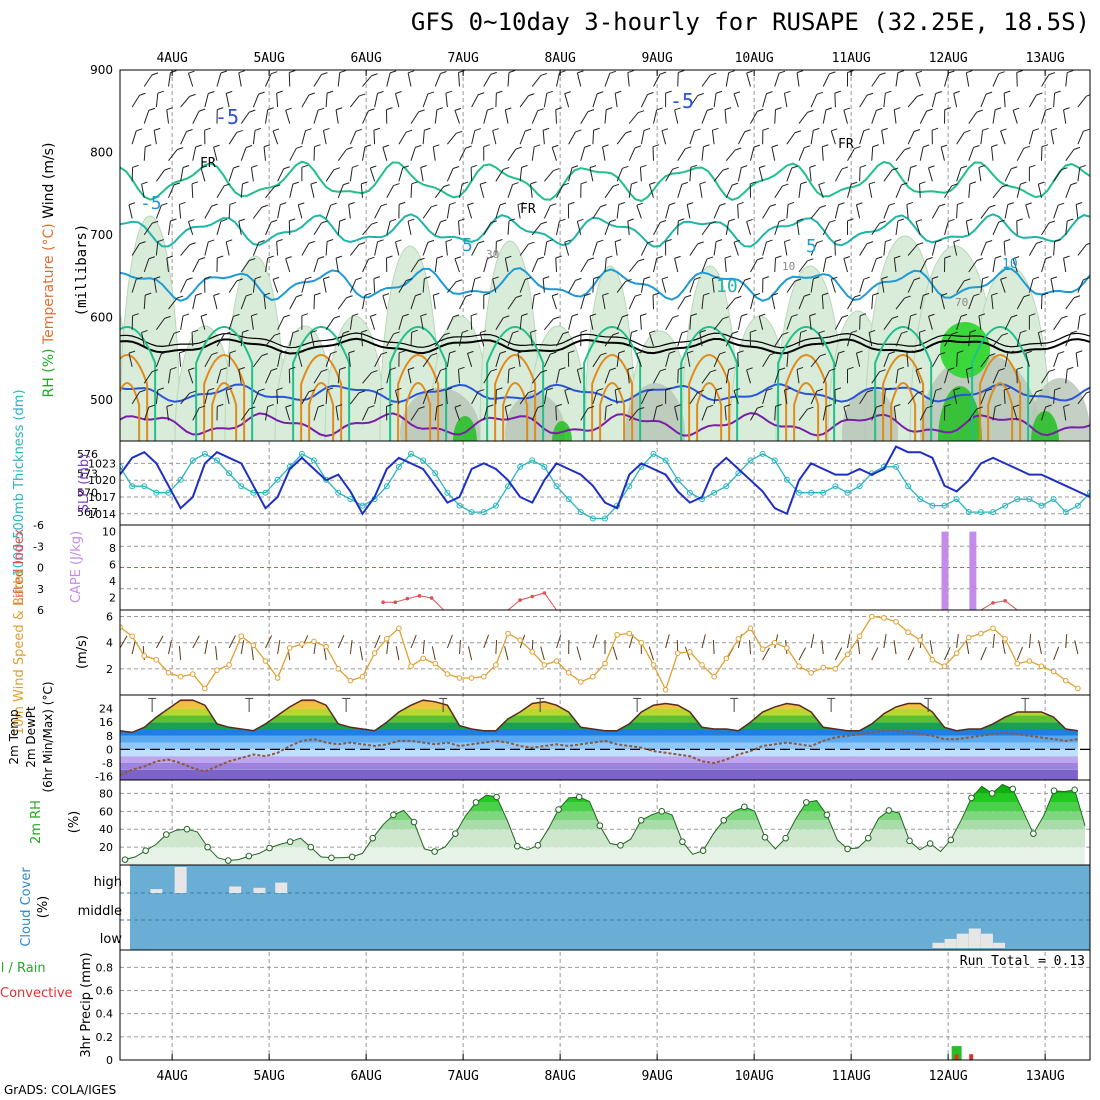 Image resolution: width=1100 pixels, height=1100 pixels. Describe the element at coordinates (102, 480) in the screenshot. I see `slp-tick: 1020` at that location.